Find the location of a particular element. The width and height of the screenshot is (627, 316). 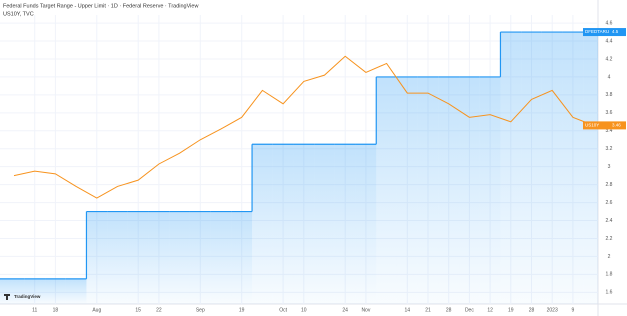

x-tick-label: Dec is located at coordinates (469, 310).